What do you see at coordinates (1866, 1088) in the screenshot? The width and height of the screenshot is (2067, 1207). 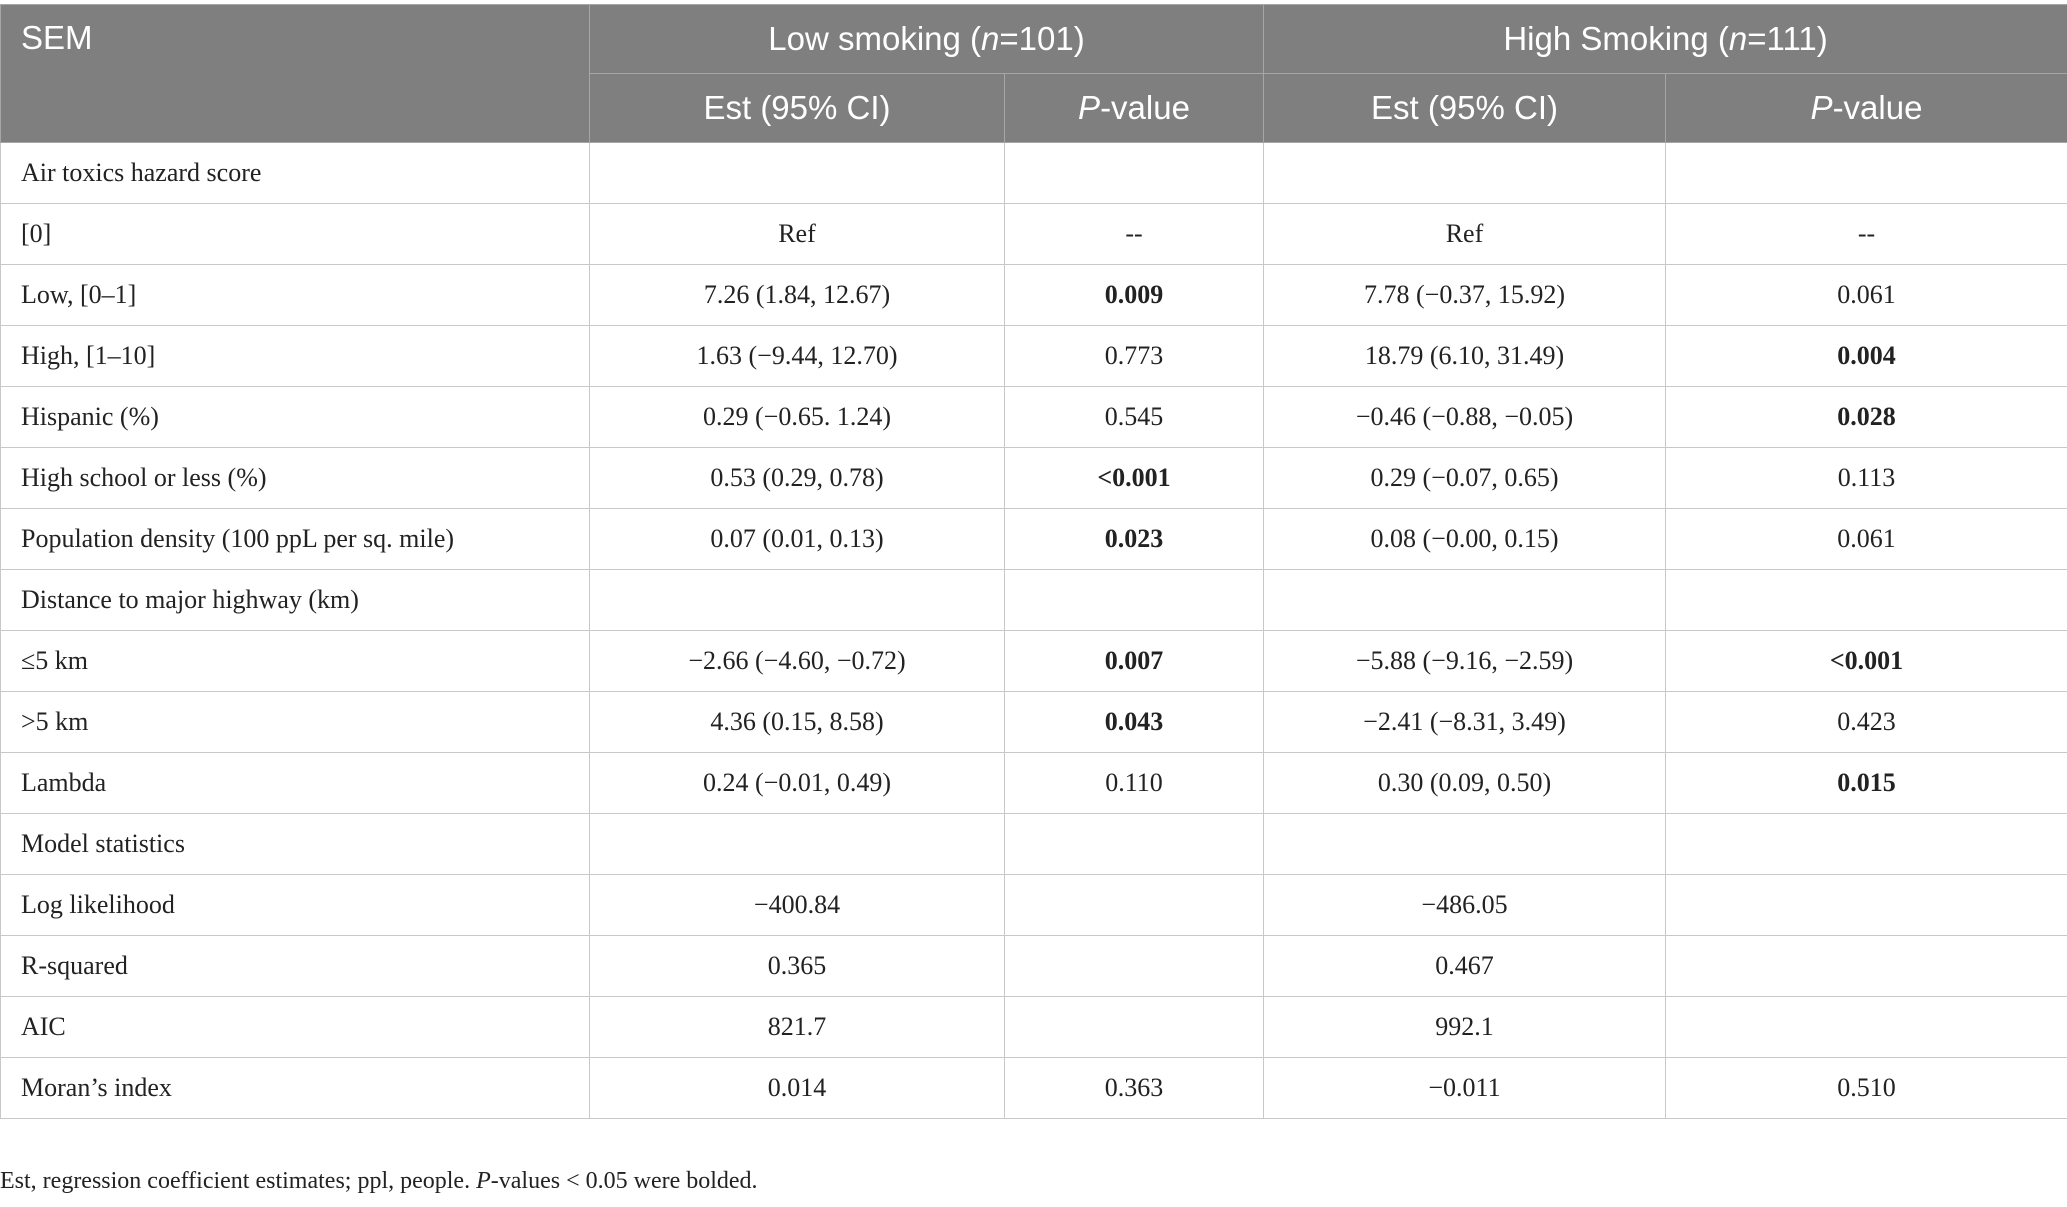 I see `table-cell: 0.510` at bounding box center [1866, 1088].